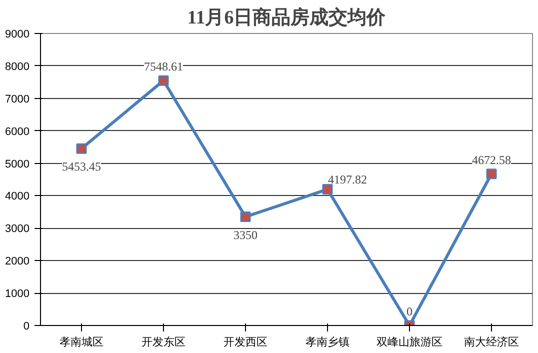 Image resolution: width=538 pixels, height=353 pixels. Describe the element at coordinates (17, 132) in the screenshot. I see `y-tick-label: 6000` at that location.